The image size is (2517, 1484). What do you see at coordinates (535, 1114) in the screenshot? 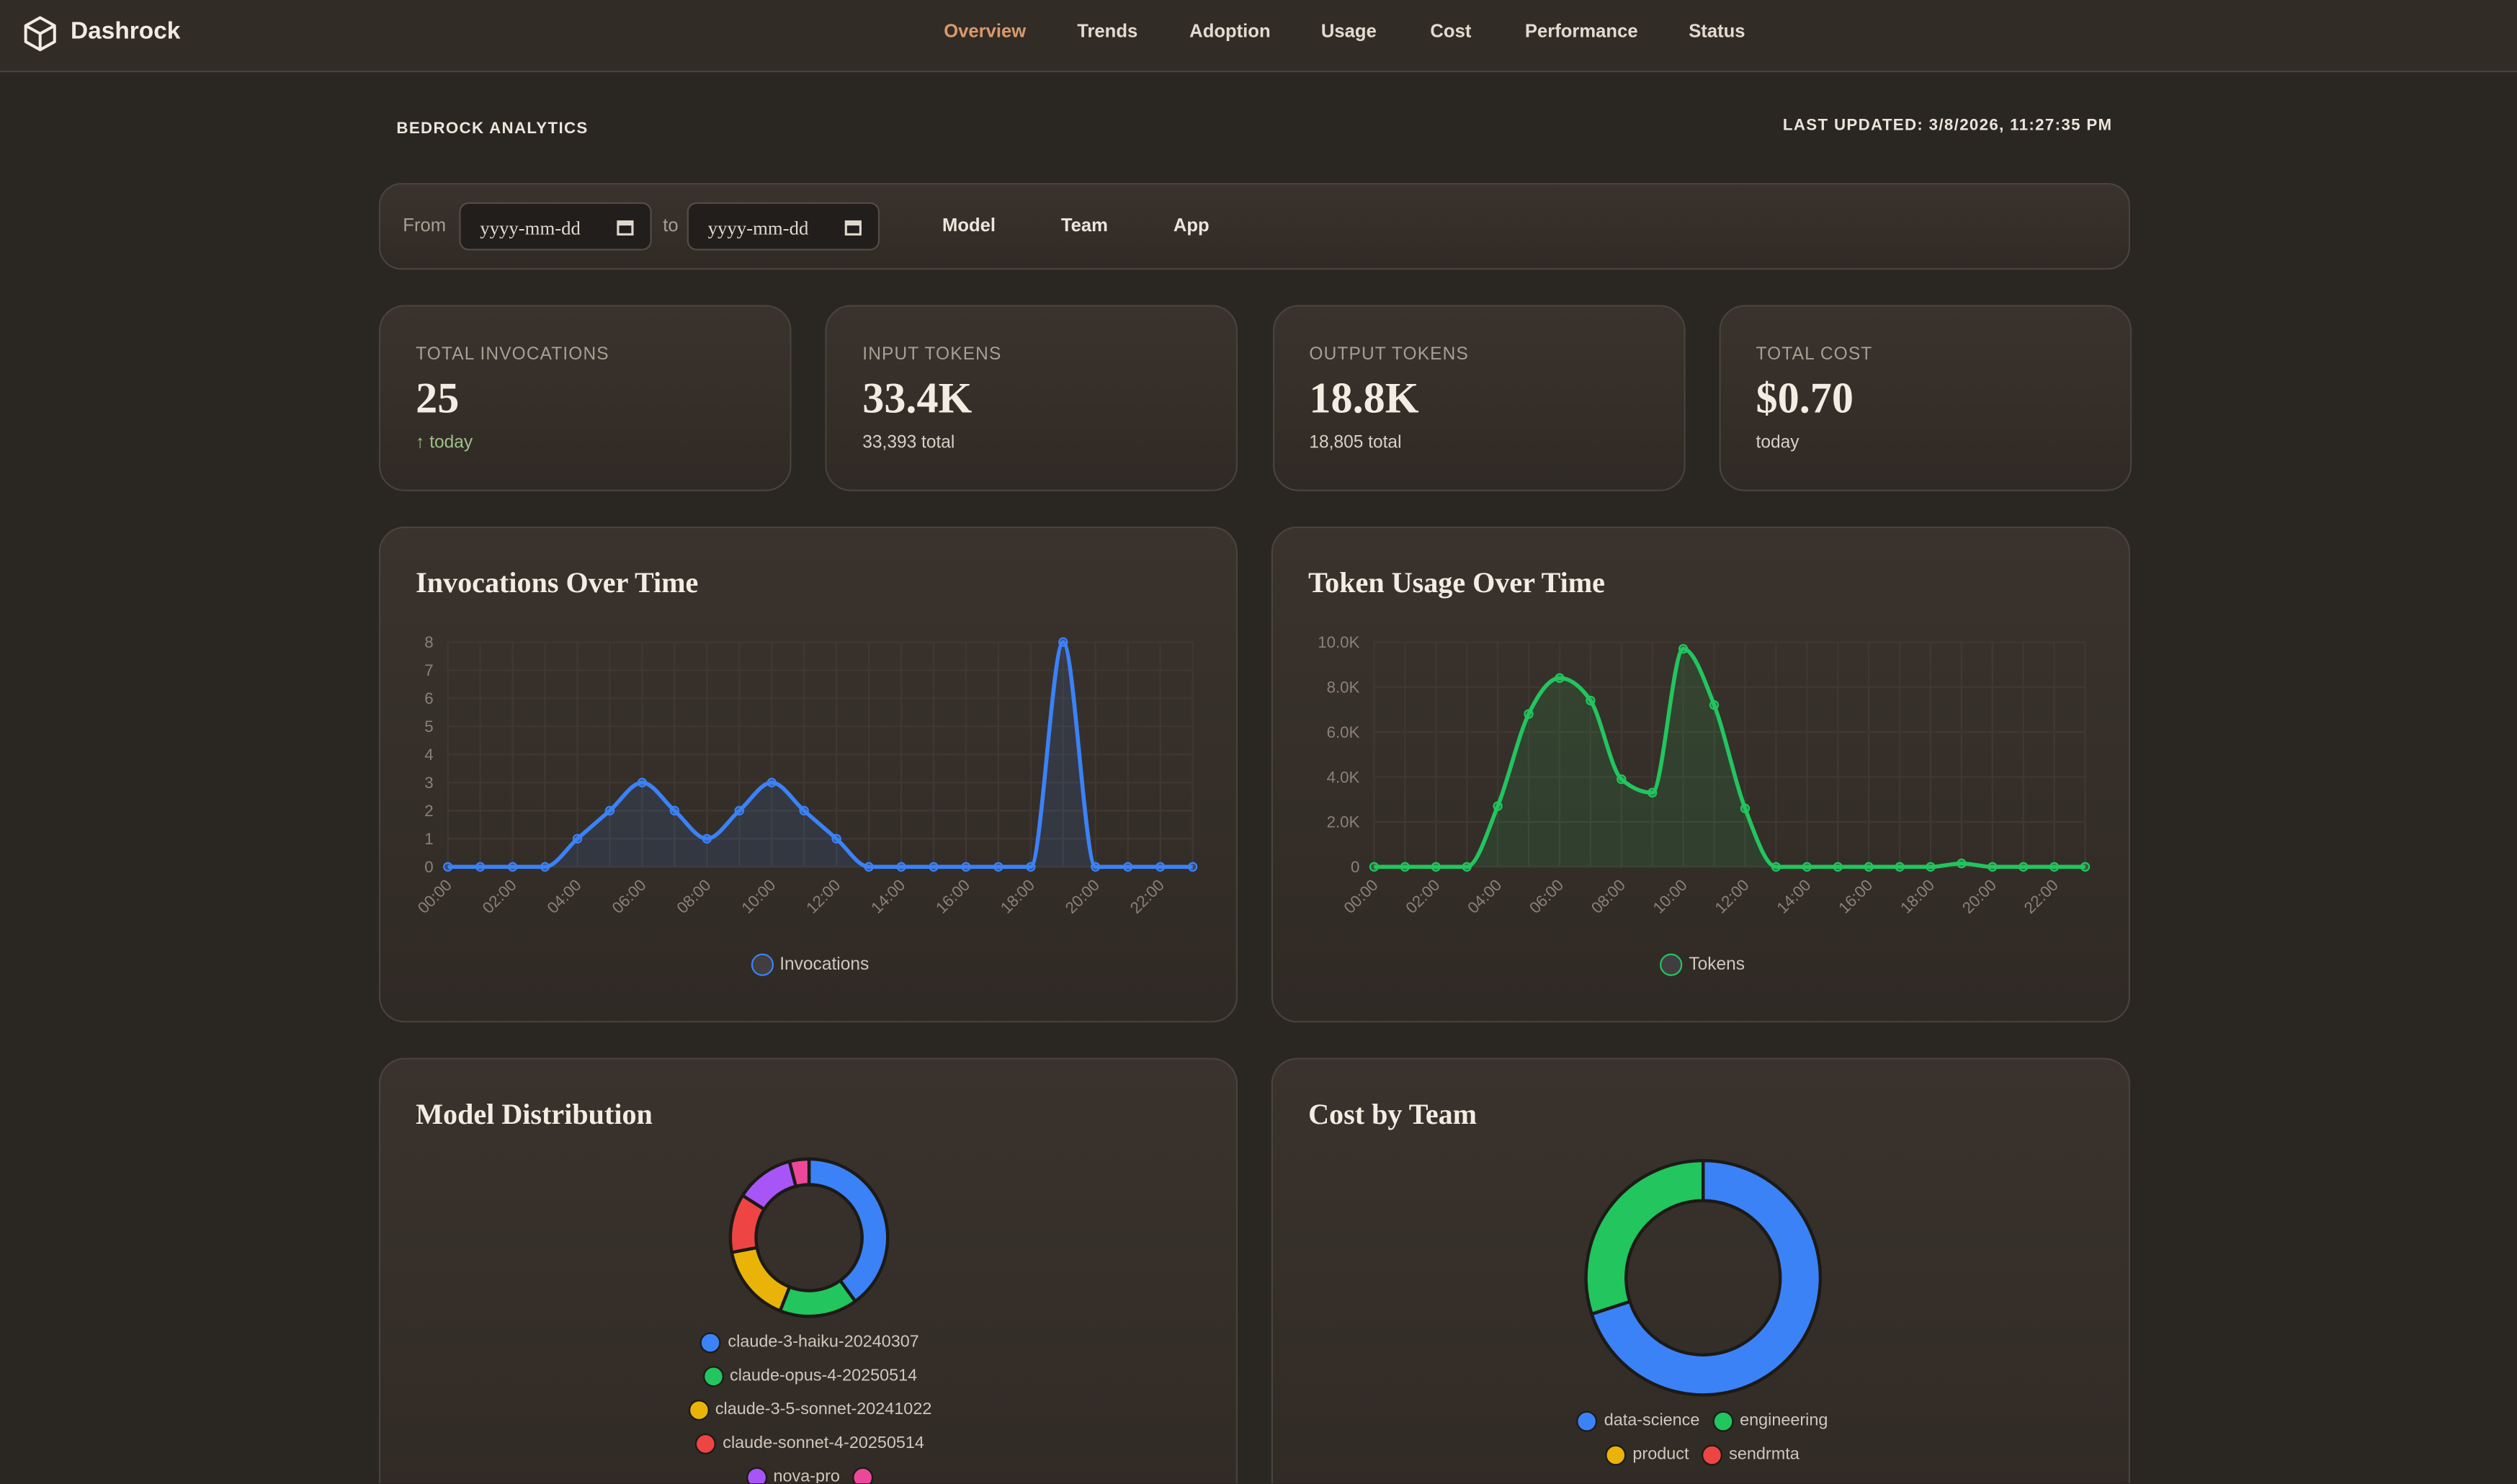
I see `chart-title: Model Distribution` at bounding box center [535, 1114].